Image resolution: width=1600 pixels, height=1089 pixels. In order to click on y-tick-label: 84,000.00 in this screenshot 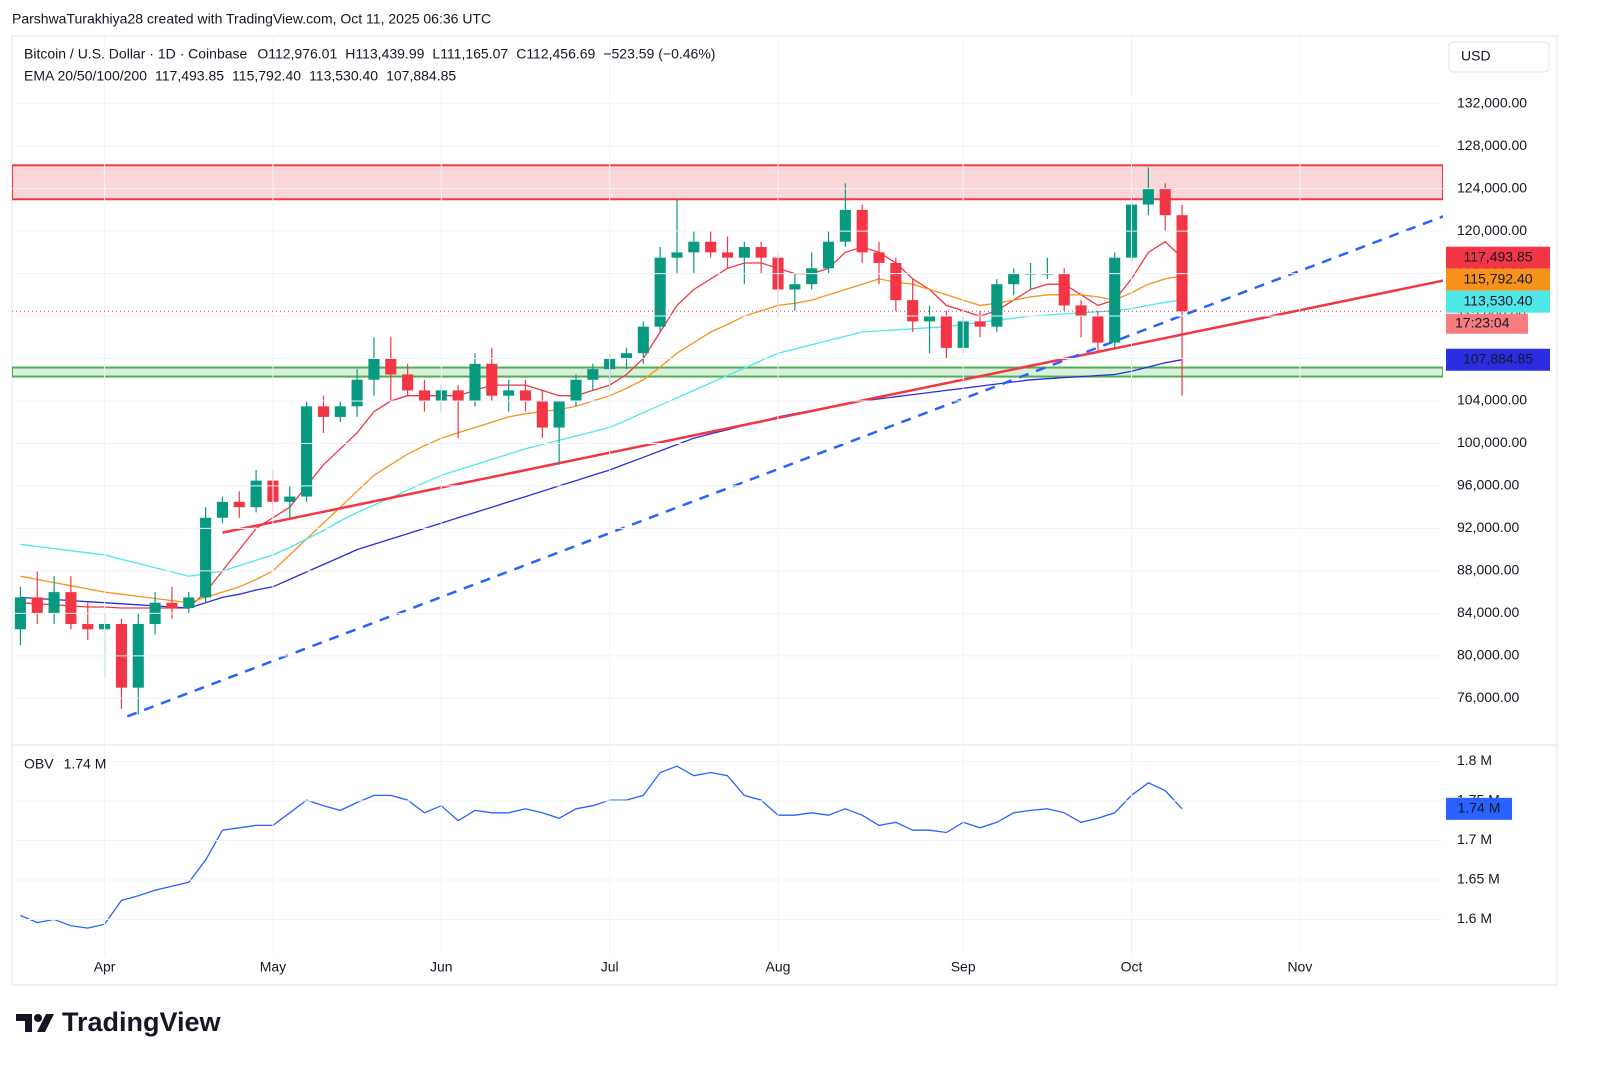, I will do `click(1488, 612)`.